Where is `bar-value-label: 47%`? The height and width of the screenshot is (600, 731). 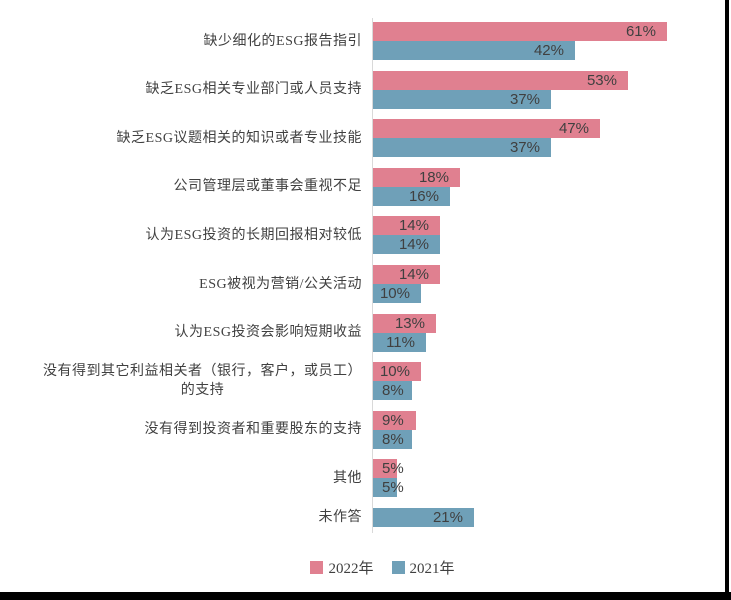 bar-value-label: 47% is located at coordinates (573, 129).